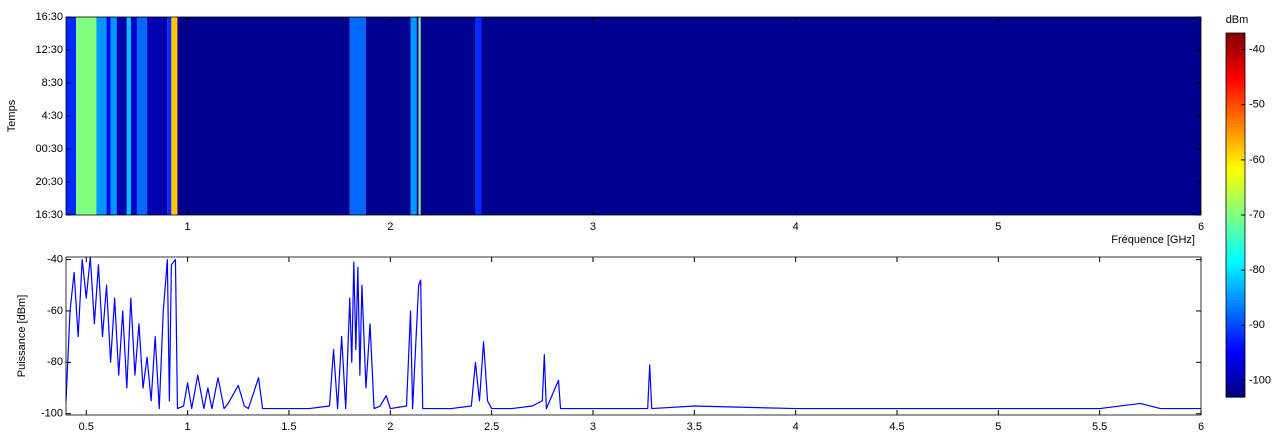  What do you see at coordinates (1257, 270) in the screenshot?
I see `colorbar-tick-label: -80` at bounding box center [1257, 270].